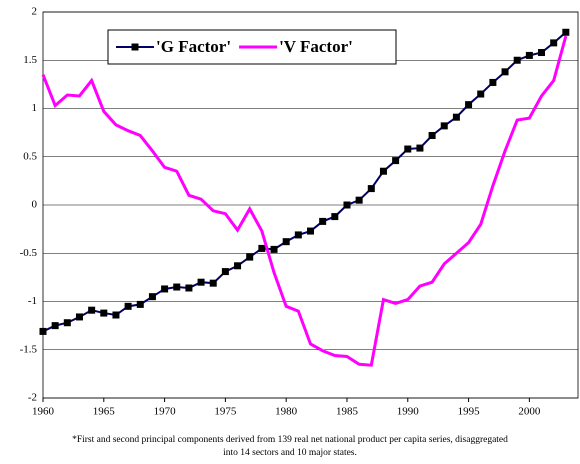  Describe the element at coordinates (35, 205) in the screenshot. I see `y-tick-label: 0` at that location.